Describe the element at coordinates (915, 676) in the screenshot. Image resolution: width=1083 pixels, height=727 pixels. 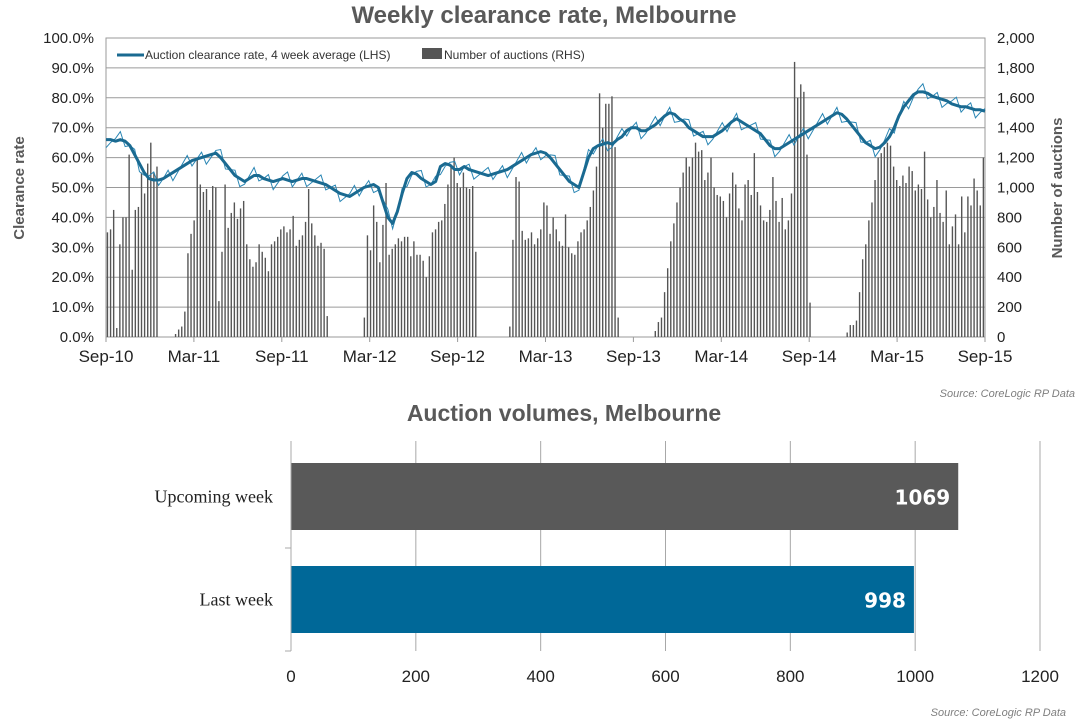
I see `x-tick-label: 1000` at that location.